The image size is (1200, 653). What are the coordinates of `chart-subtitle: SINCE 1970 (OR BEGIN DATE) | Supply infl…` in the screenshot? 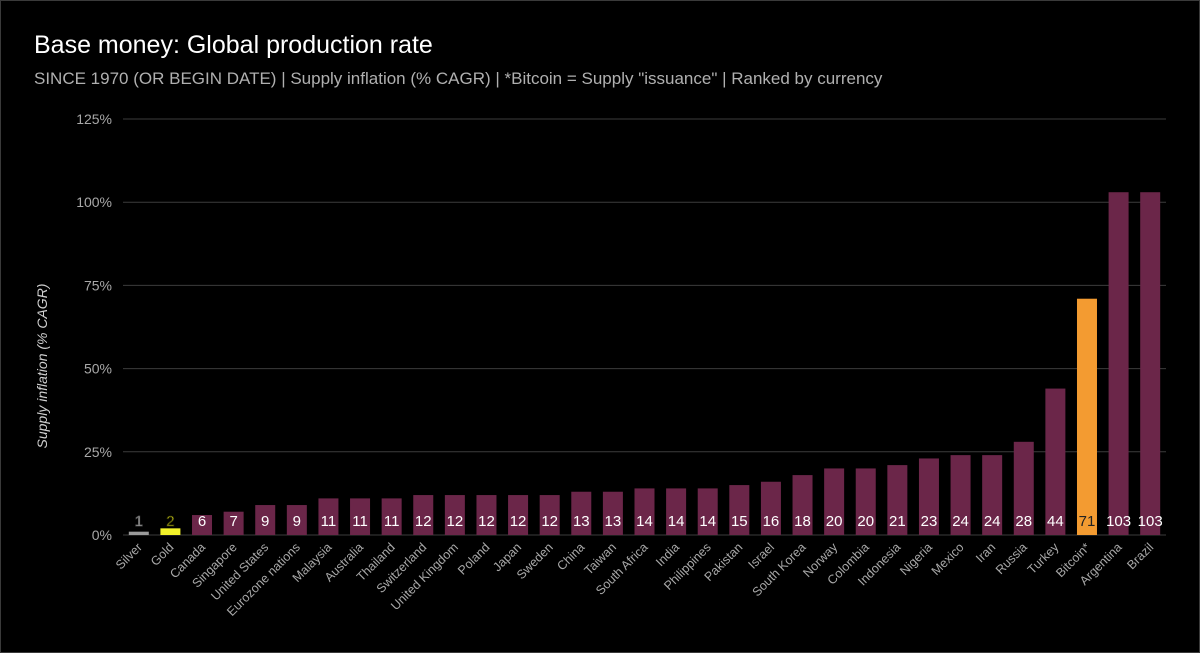 It's located at (458, 78).